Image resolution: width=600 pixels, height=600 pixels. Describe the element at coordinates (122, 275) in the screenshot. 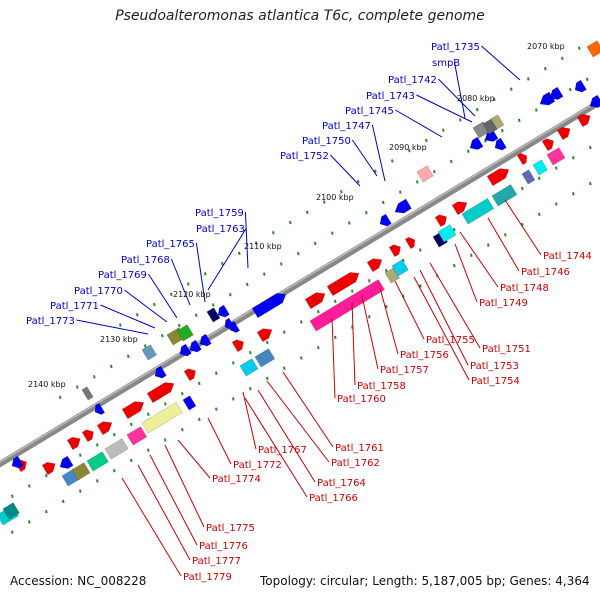

I see `gene-label: Patl_1769` at that location.